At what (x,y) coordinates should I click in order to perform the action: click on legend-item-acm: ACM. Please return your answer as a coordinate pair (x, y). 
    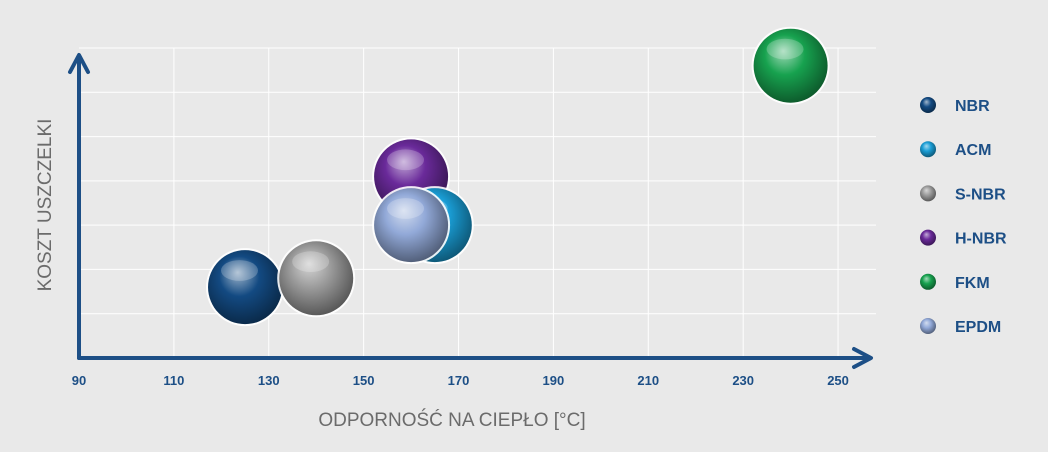
    Looking at the image, I should click on (955, 150).